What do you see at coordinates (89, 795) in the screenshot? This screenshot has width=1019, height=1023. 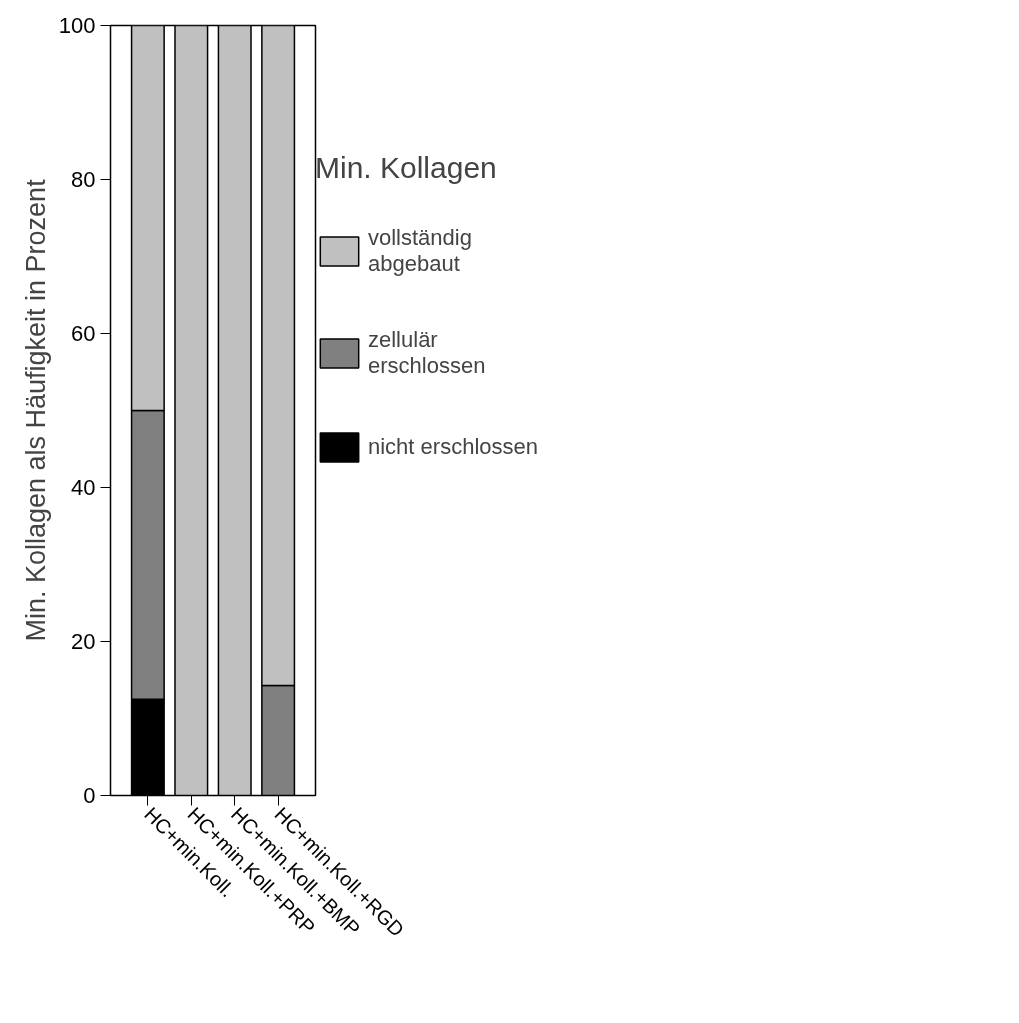 I see `y-tick-label: 0` at bounding box center [89, 795].